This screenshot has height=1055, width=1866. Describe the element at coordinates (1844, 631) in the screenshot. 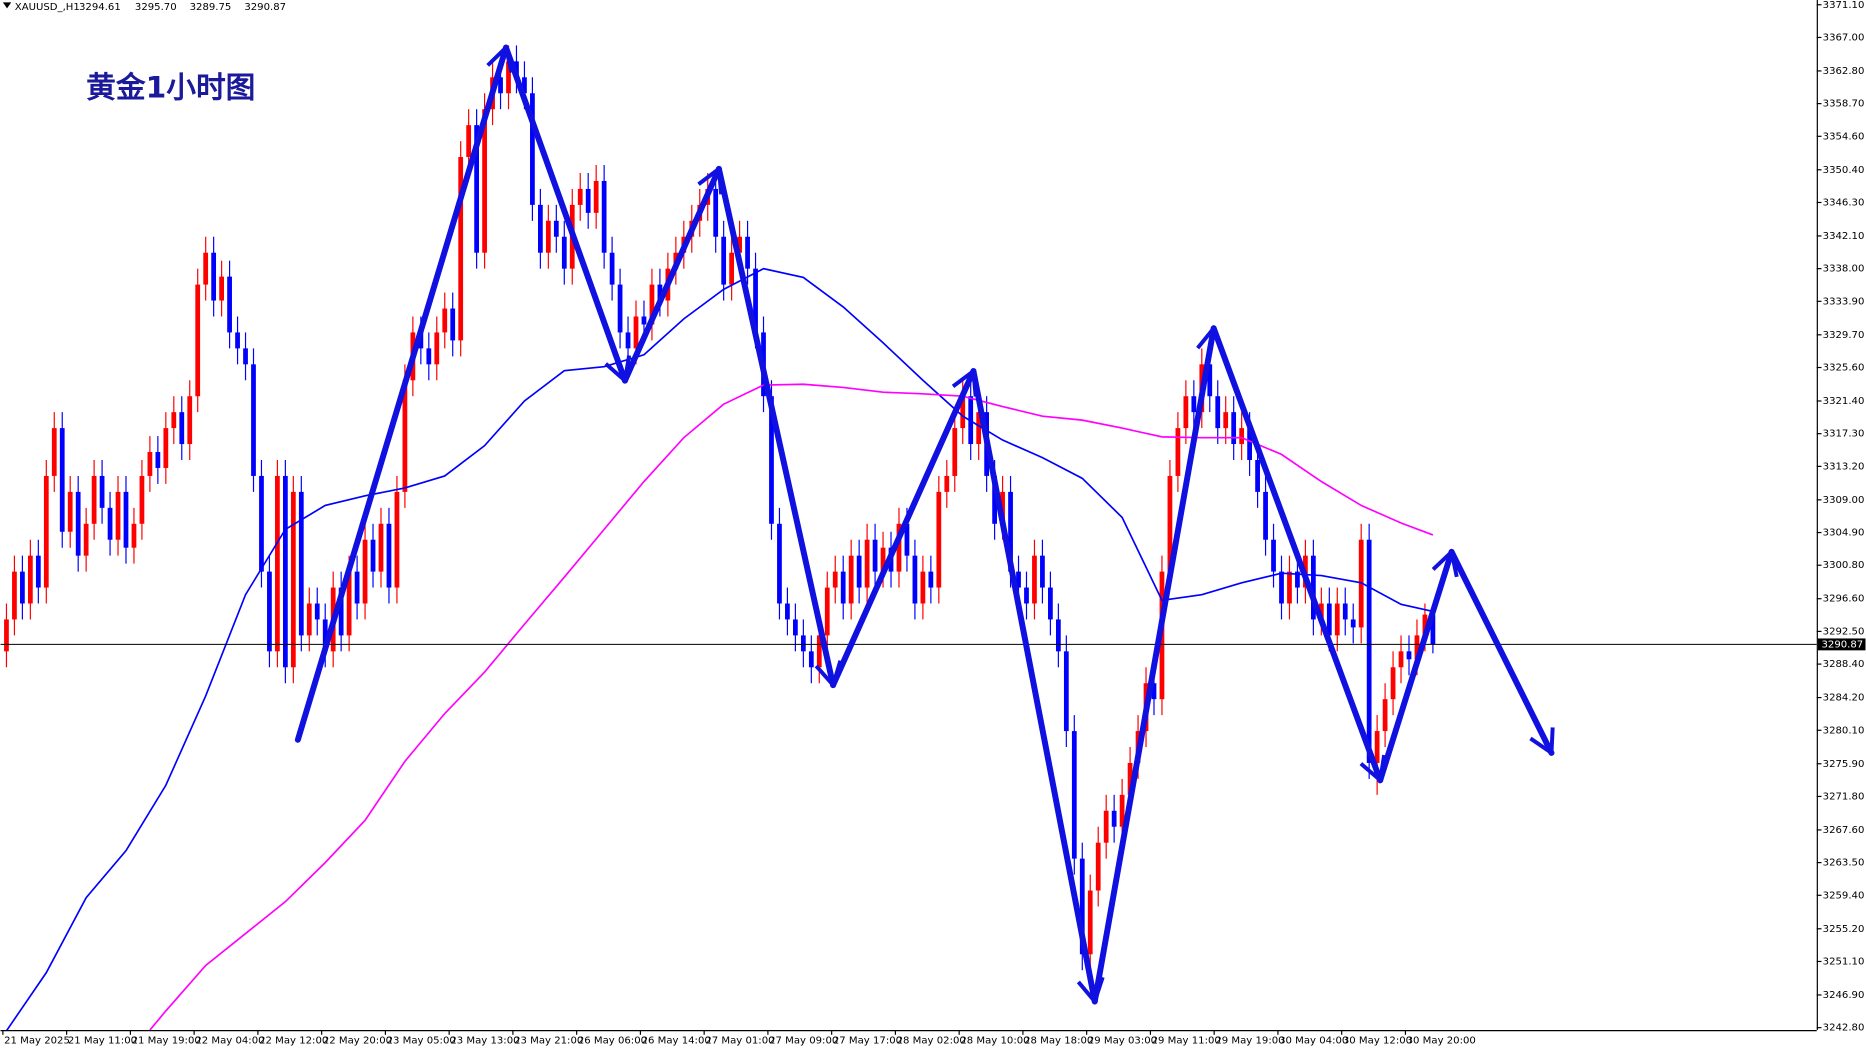

I see `y-tick-label: 3292.50` at that location.